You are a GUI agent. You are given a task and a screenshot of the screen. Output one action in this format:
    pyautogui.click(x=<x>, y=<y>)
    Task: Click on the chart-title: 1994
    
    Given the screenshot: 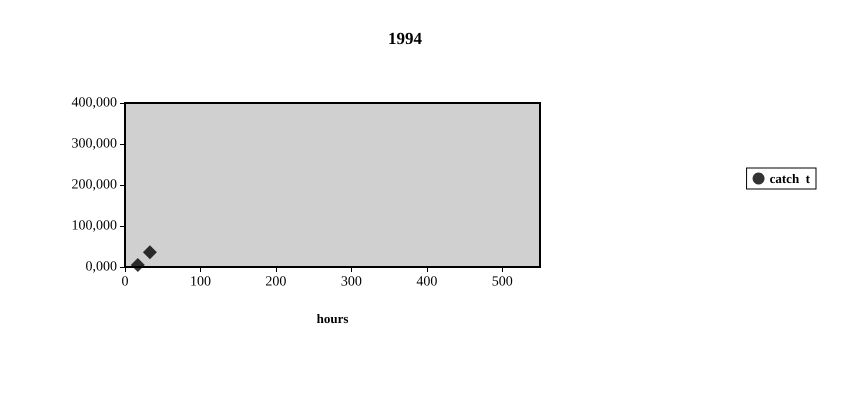 What is the action you would take?
    pyautogui.click(x=405, y=38)
    